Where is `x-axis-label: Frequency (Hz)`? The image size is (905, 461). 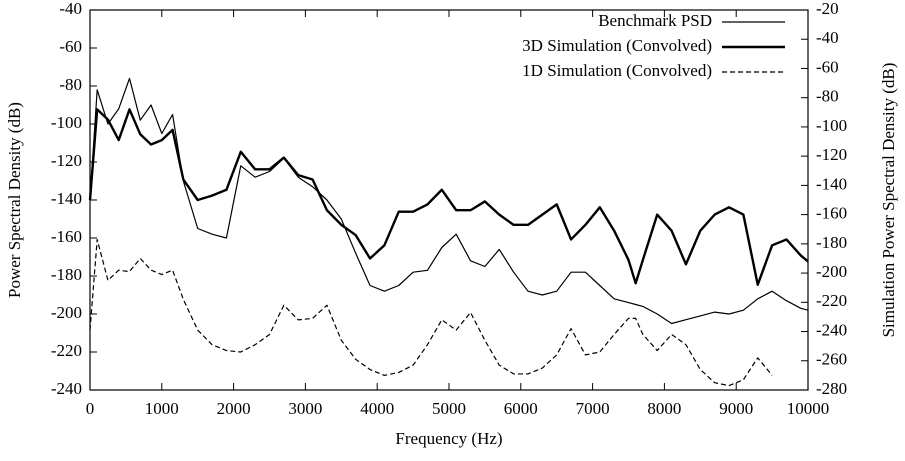 x-axis-label: Frequency (Hz) is located at coordinates (448, 438).